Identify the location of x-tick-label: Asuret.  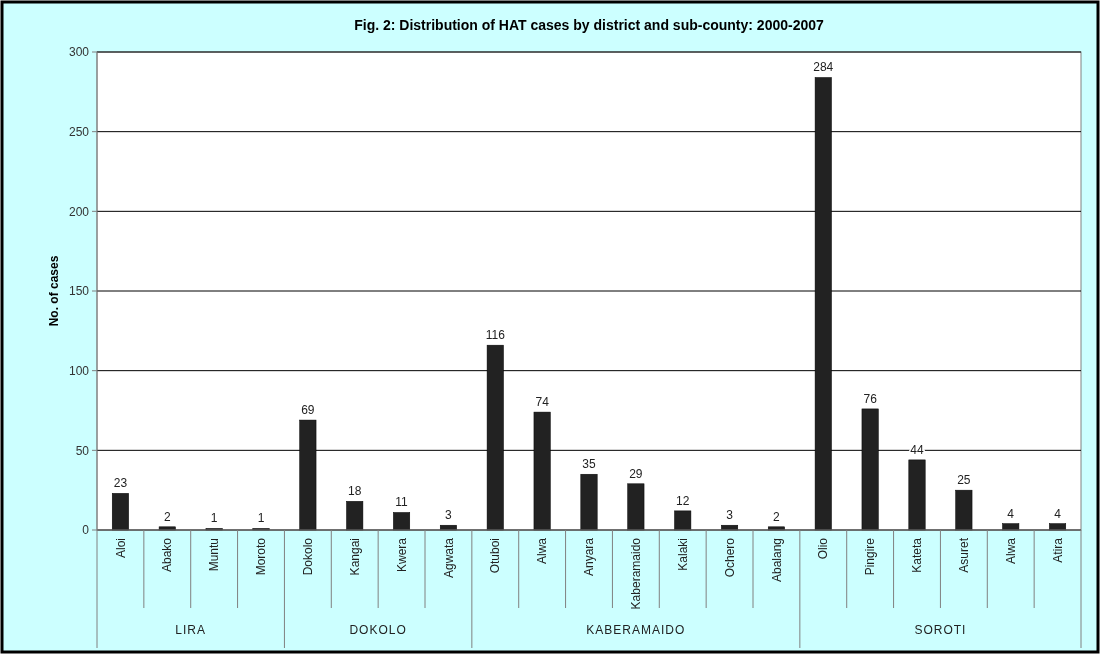
(964, 555).